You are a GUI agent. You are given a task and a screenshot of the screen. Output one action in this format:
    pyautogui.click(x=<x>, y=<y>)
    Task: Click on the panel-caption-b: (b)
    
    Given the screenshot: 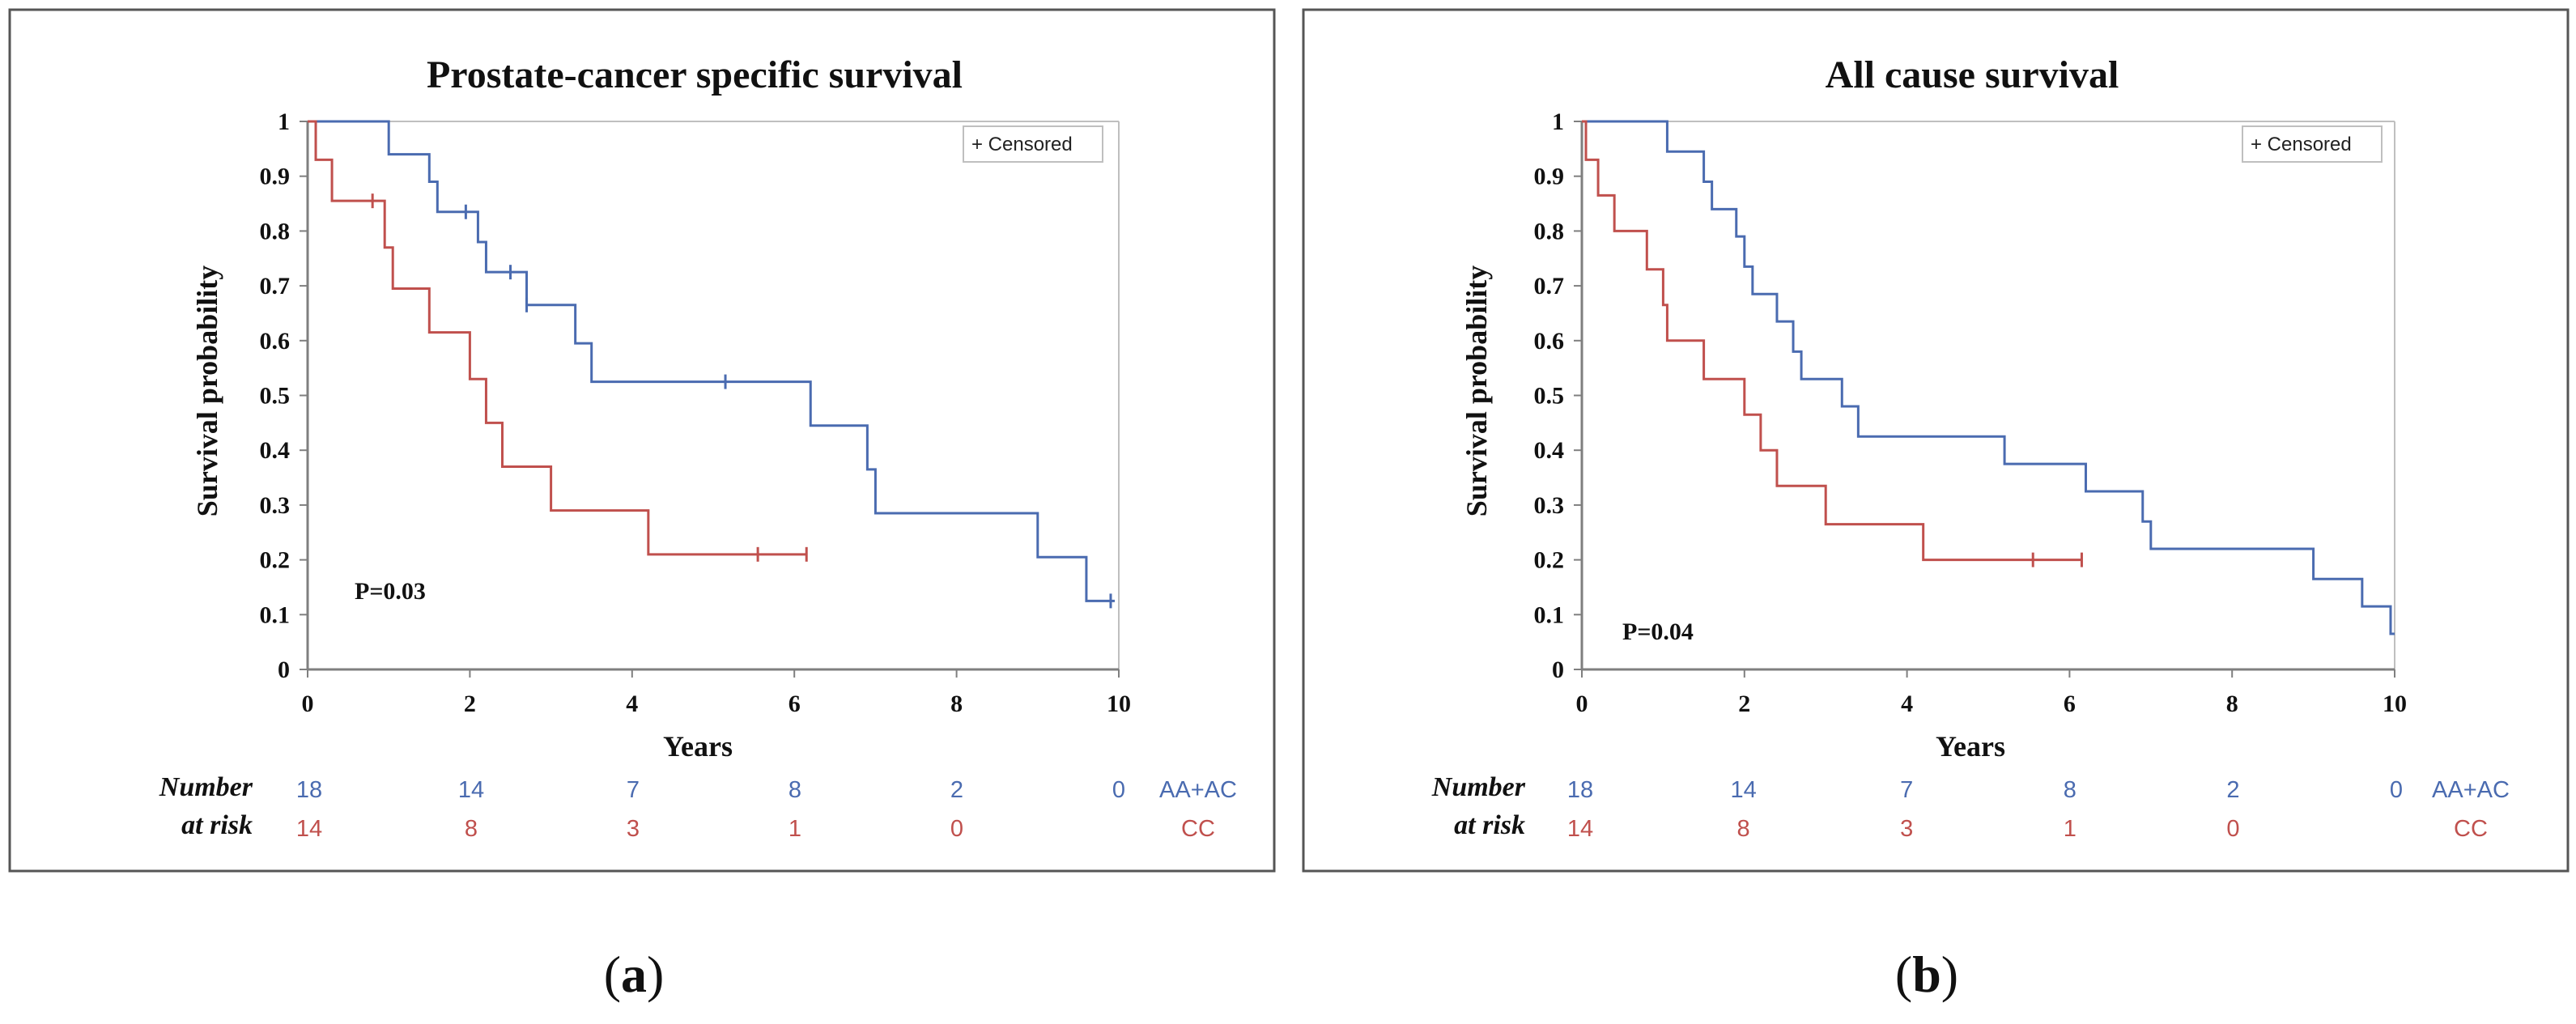 What is the action you would take?
    pyautogui.click(x=1927, y=974)
    